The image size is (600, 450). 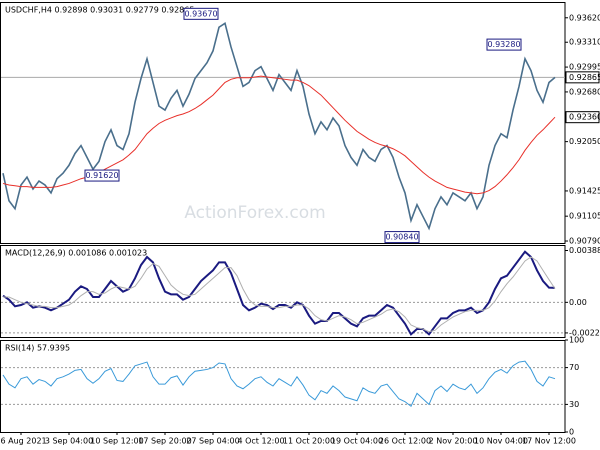 What do you see at coordinates (584, 67) in the screenshot?
I see `y-tick-label: 0.92995` at bounding box center [584, 67].